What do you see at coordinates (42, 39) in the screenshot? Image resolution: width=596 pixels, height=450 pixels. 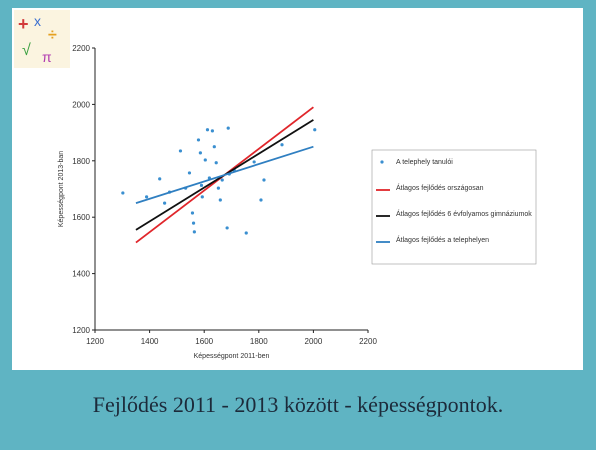 I see `logo: + x ÷ √ π` at bounding box center [42, 39].